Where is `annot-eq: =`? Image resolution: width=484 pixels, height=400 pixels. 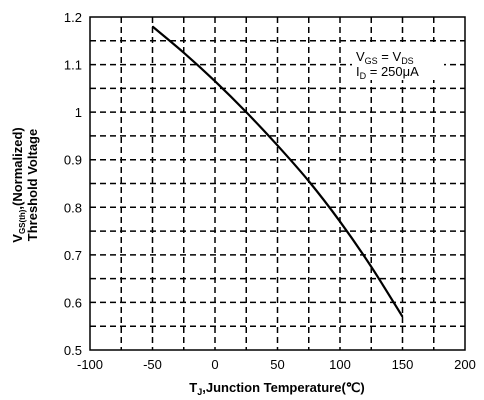 annot-eq: = is located at coordinates (385, 56).